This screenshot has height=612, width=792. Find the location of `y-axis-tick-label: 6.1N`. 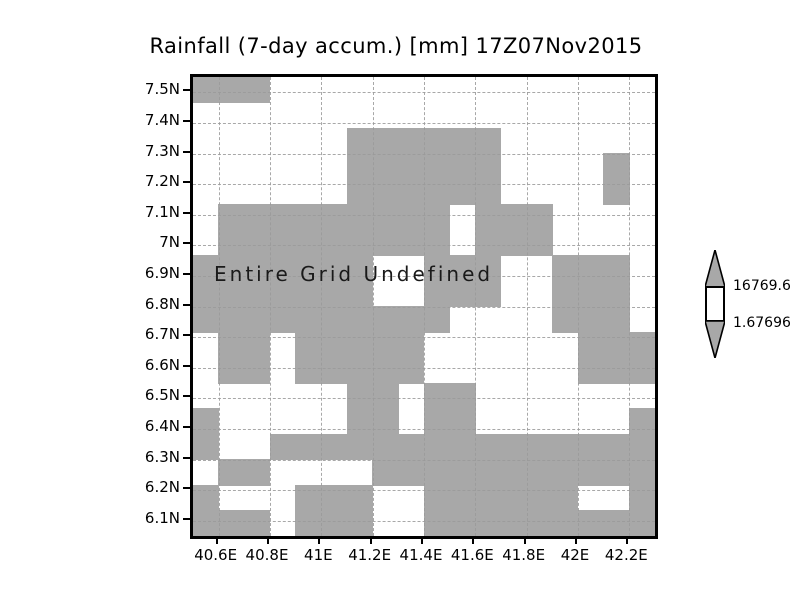

y-axis-tick-label: 6.1N is located at coordinates (162, 517).